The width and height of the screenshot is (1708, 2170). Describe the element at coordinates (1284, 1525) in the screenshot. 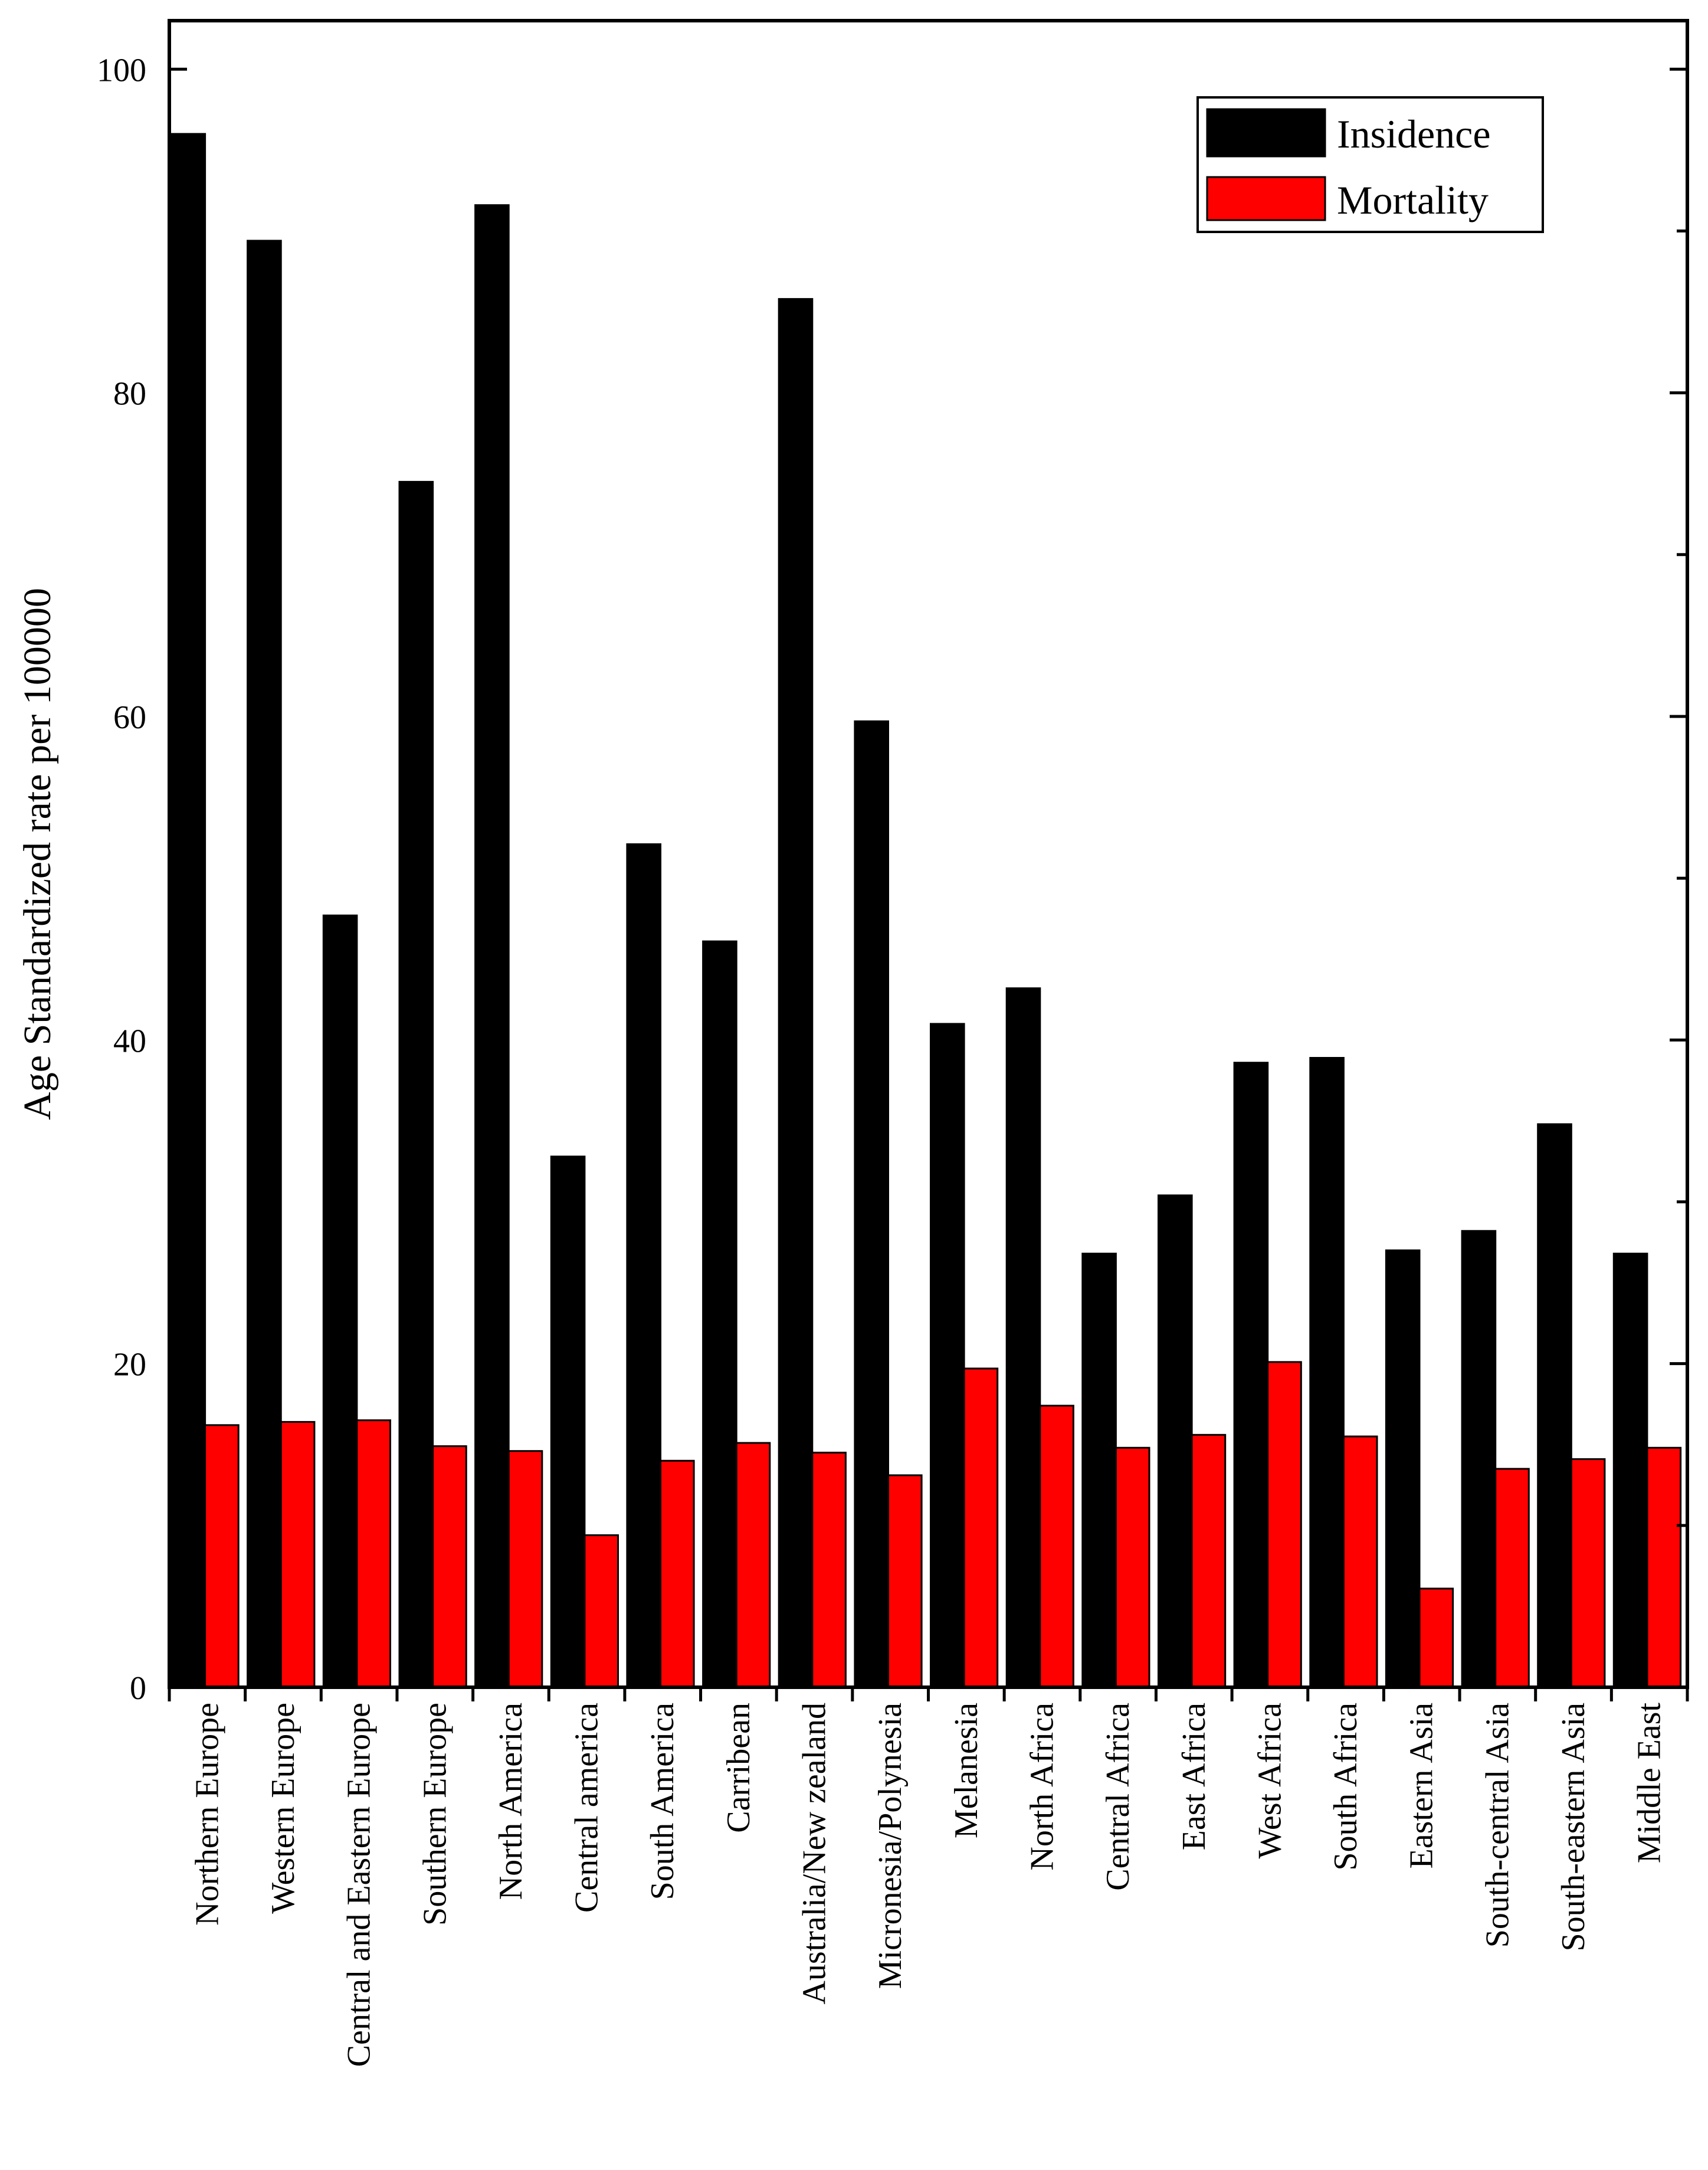

I see `bar-mortality-west-africa` at that location.